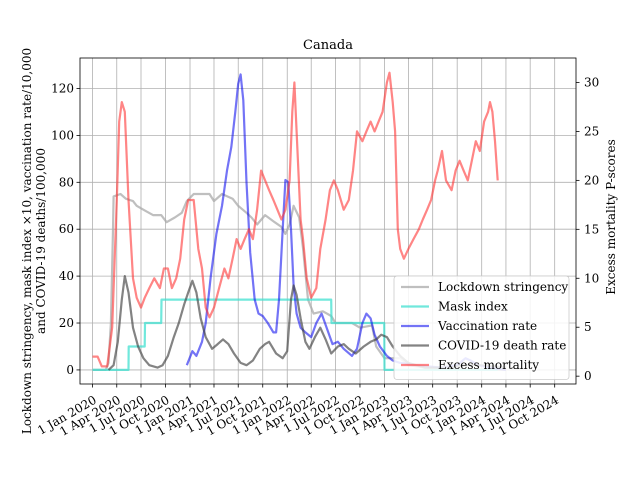 The width and height of the screenshot is (640, 480). Describe the element at coordinates (591, 229) in the screenshot. I see `y-right-tick-label: 15` at that location.